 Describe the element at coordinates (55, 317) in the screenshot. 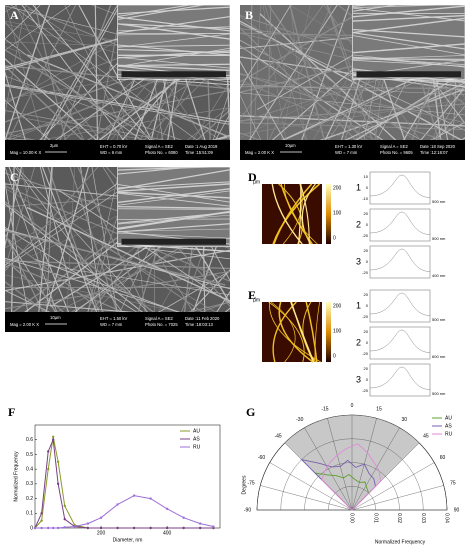

I see `info-text: 10µm` at that location.